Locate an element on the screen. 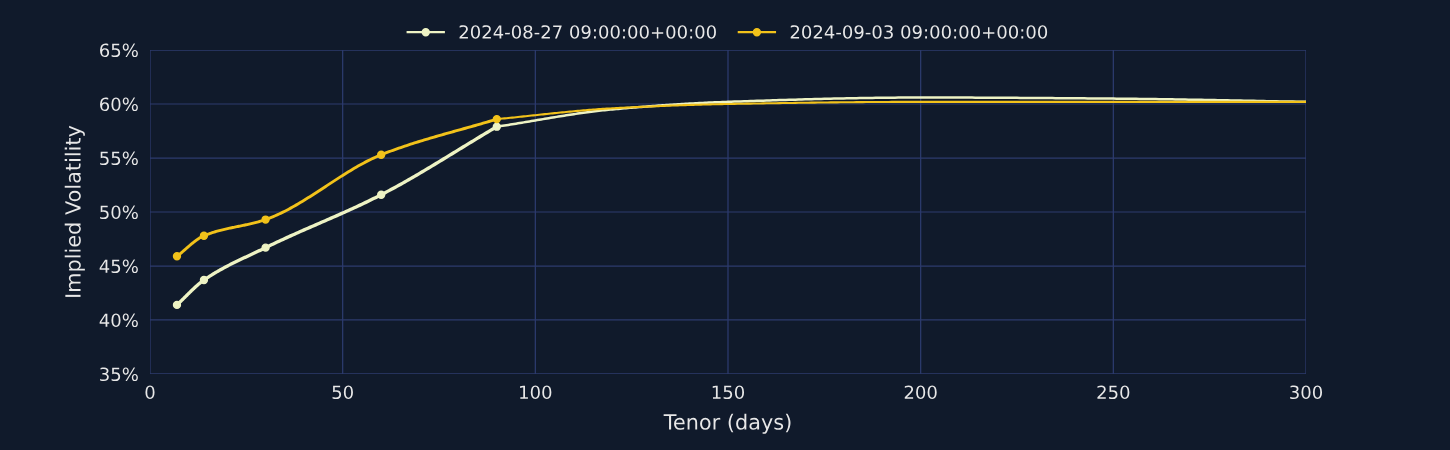 This screenshot has height=450, width=1450. y-axis-title: Implied Volatility is located at coordinates (74, 211).